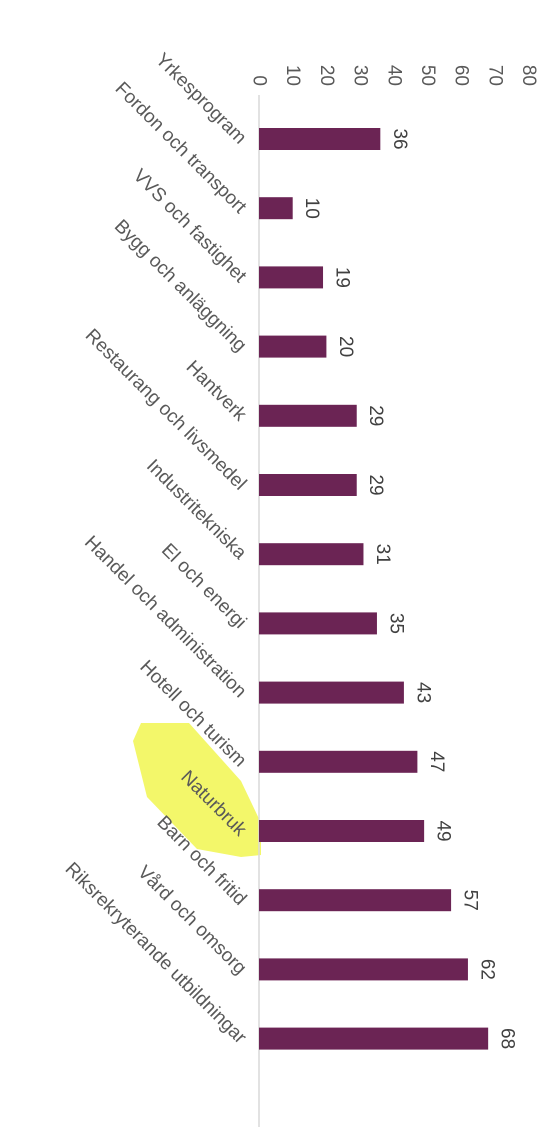 The height and width of the screenshot is (1127, 554). I want to click on data-label: 35, so click(395, 623).